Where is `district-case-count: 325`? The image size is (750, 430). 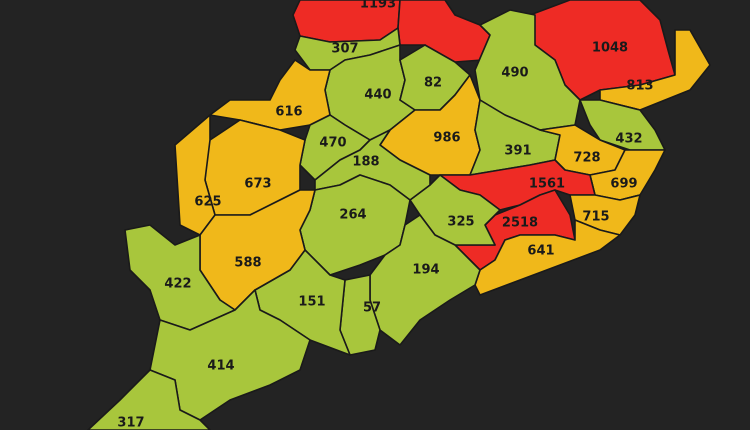
district-case-count: 325 is located at coordinates (460, 222).